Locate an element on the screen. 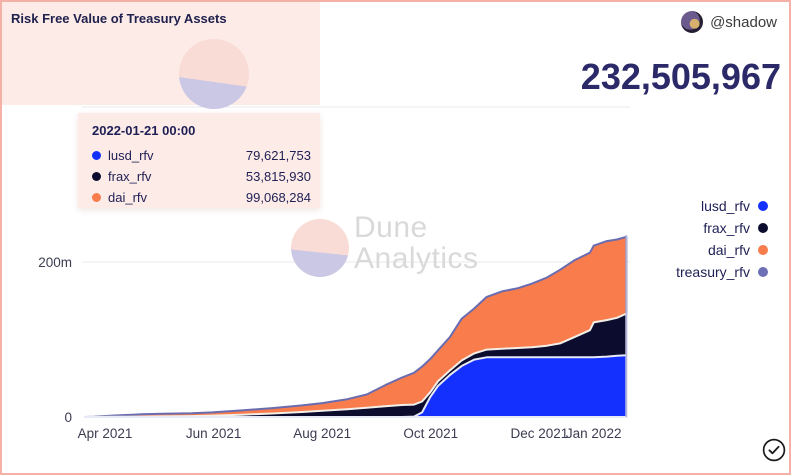  header-card is located at coordinates (161, 53).